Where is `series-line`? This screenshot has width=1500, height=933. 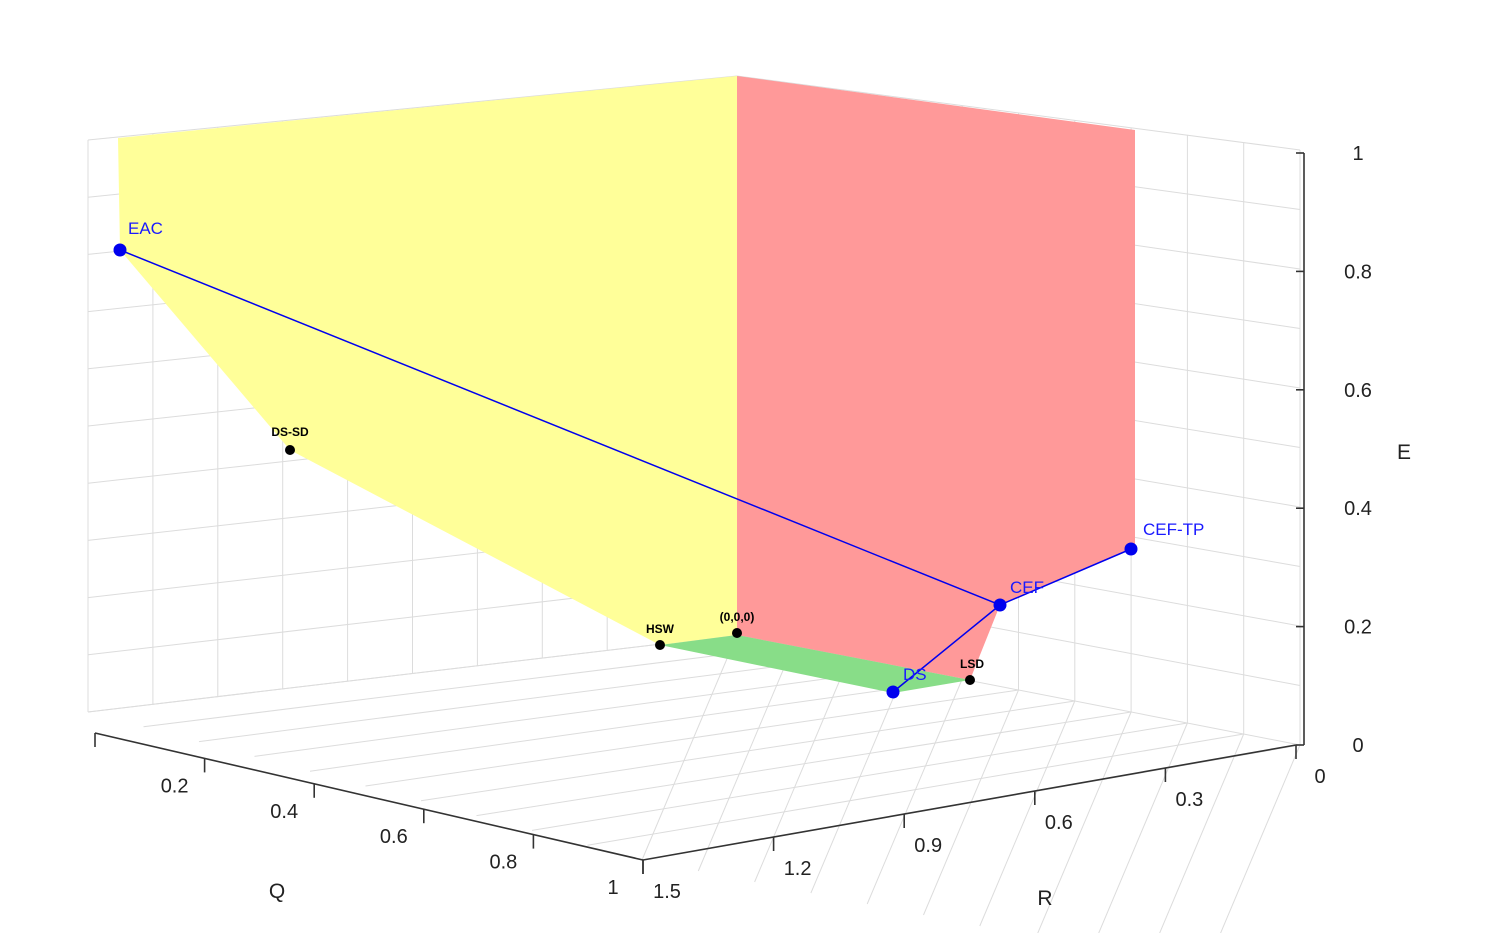
series-line is located at coordinates (946, 648).